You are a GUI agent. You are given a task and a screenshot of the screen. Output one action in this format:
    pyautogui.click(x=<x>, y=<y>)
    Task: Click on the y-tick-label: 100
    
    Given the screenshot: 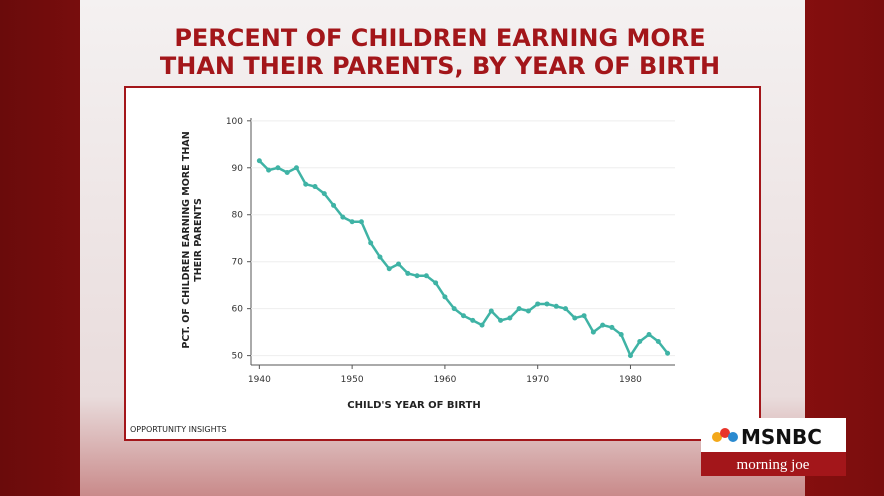 What is the action you would take?
    pyautogui.click(x=234, y=122)
    